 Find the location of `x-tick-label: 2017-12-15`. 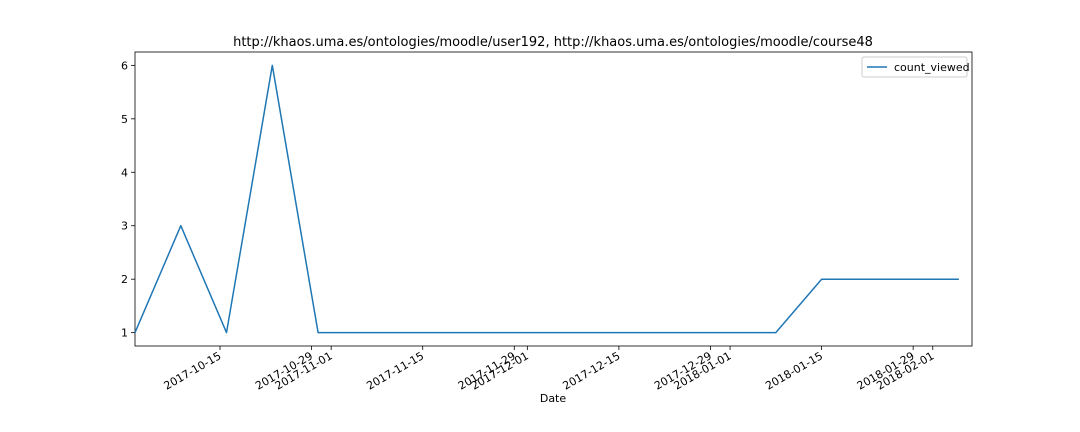

x-tick-label: 2017-12-15 is located at coordinates (592, 370).